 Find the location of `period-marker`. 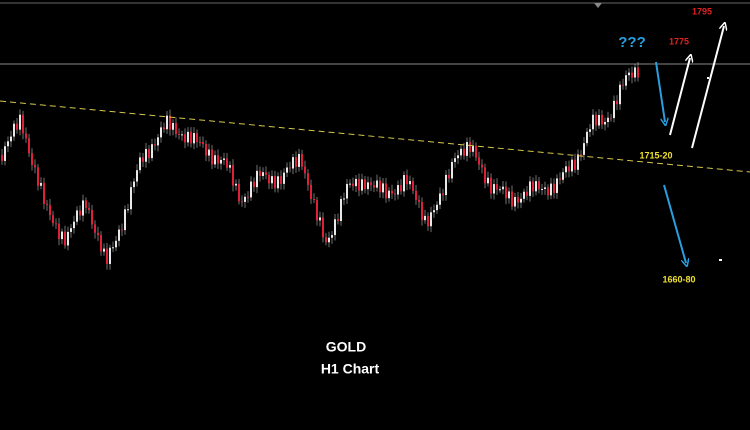

period-marker is located at coordinates (598, 5).